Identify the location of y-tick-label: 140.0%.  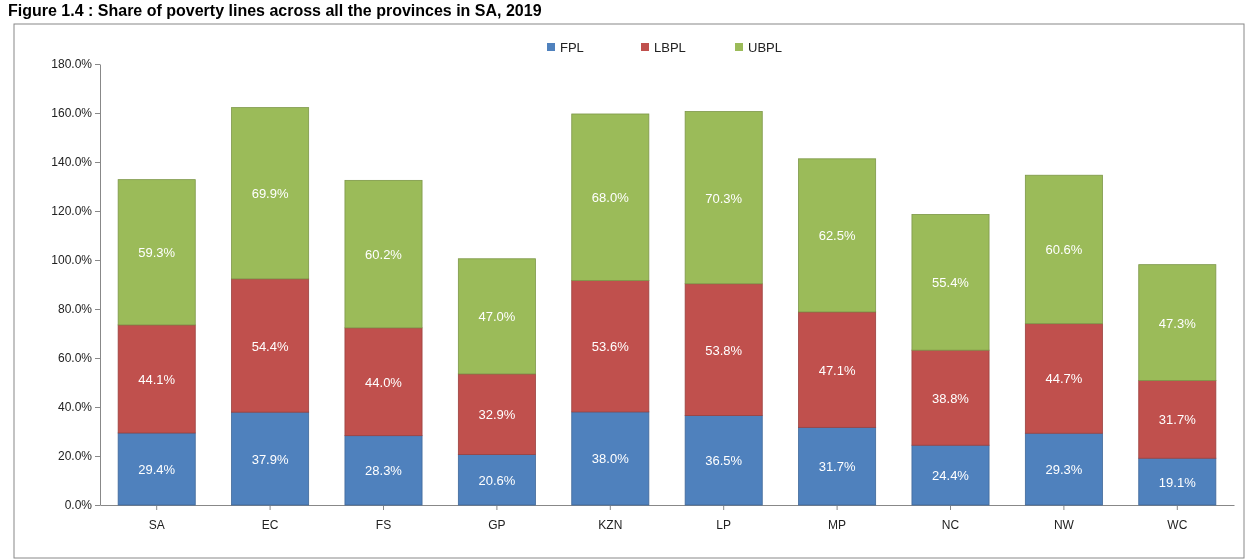
(72, 162).